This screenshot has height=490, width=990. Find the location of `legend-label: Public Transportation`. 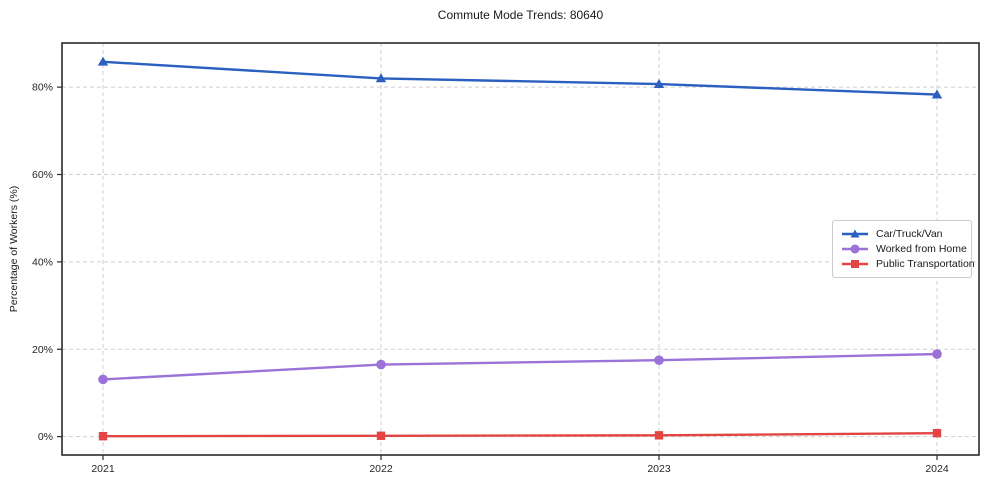

legend-label: Public Transportation is located at coordinates (925, 264).